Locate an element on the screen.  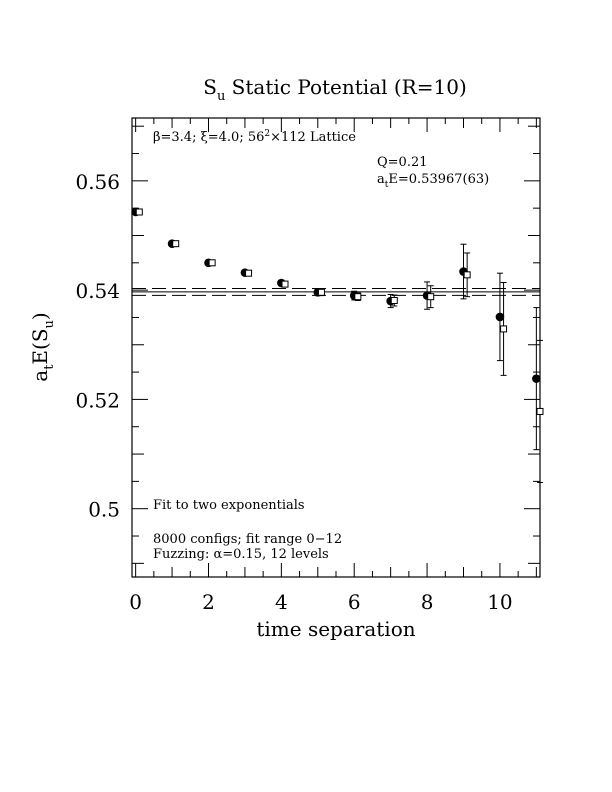
chart-title: Su Static Potential (R=10) is located at coordinates (335, 89).